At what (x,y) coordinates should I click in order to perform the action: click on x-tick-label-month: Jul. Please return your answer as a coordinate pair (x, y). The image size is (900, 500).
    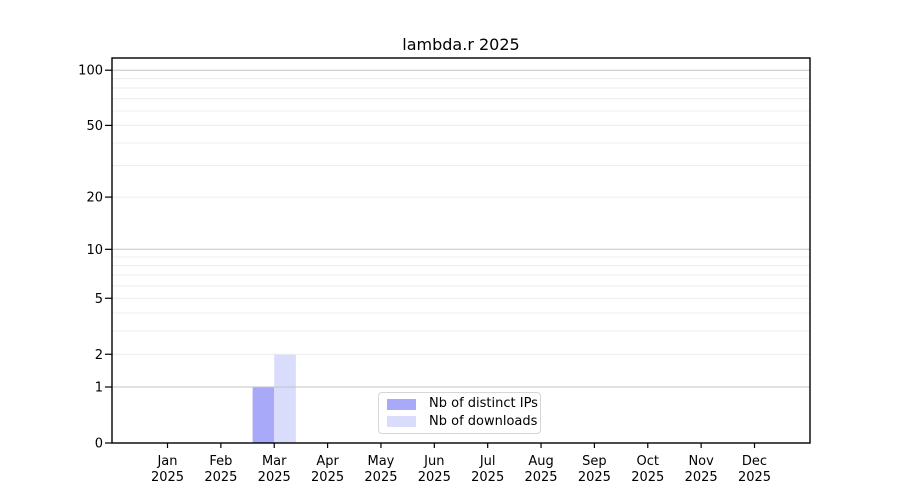
    Looking at the image, I should click on (487, 461).